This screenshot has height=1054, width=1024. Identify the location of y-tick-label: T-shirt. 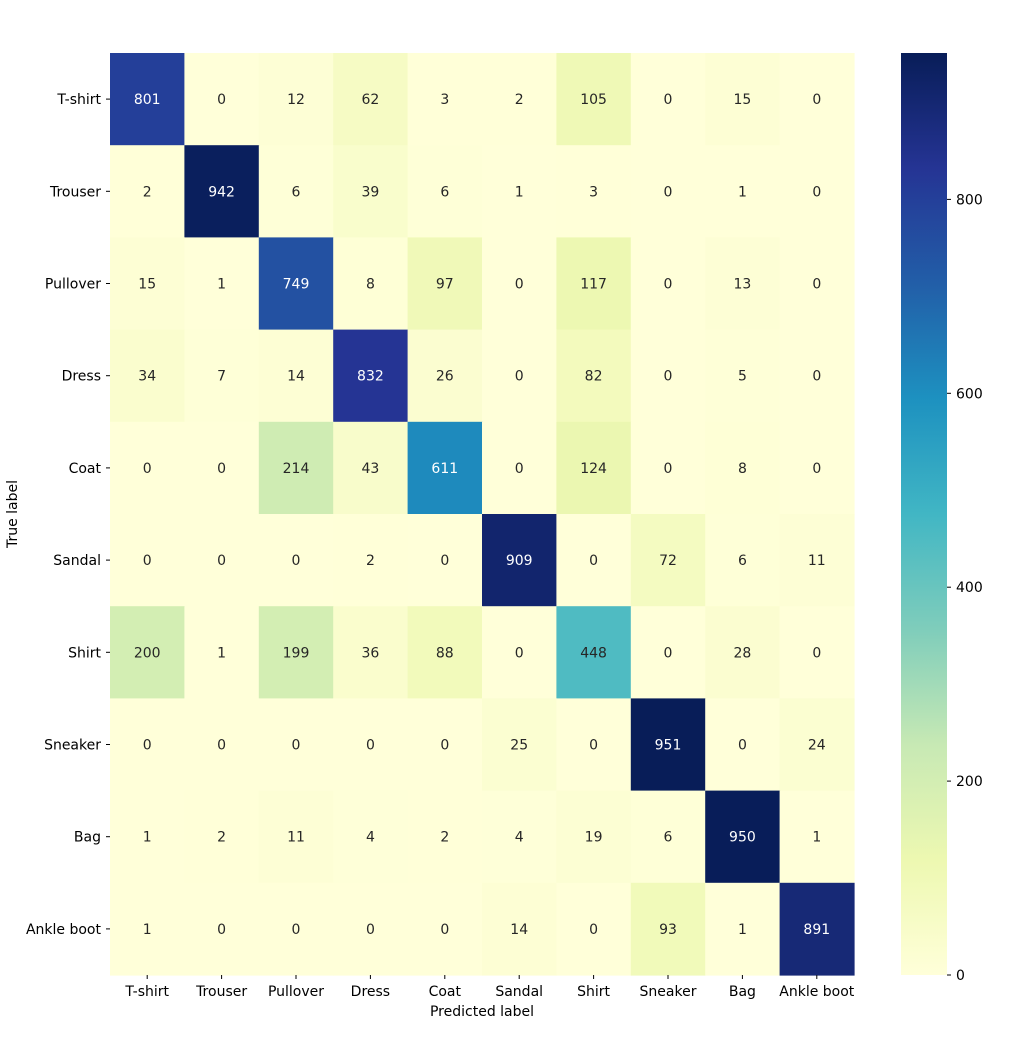
(78, 100).